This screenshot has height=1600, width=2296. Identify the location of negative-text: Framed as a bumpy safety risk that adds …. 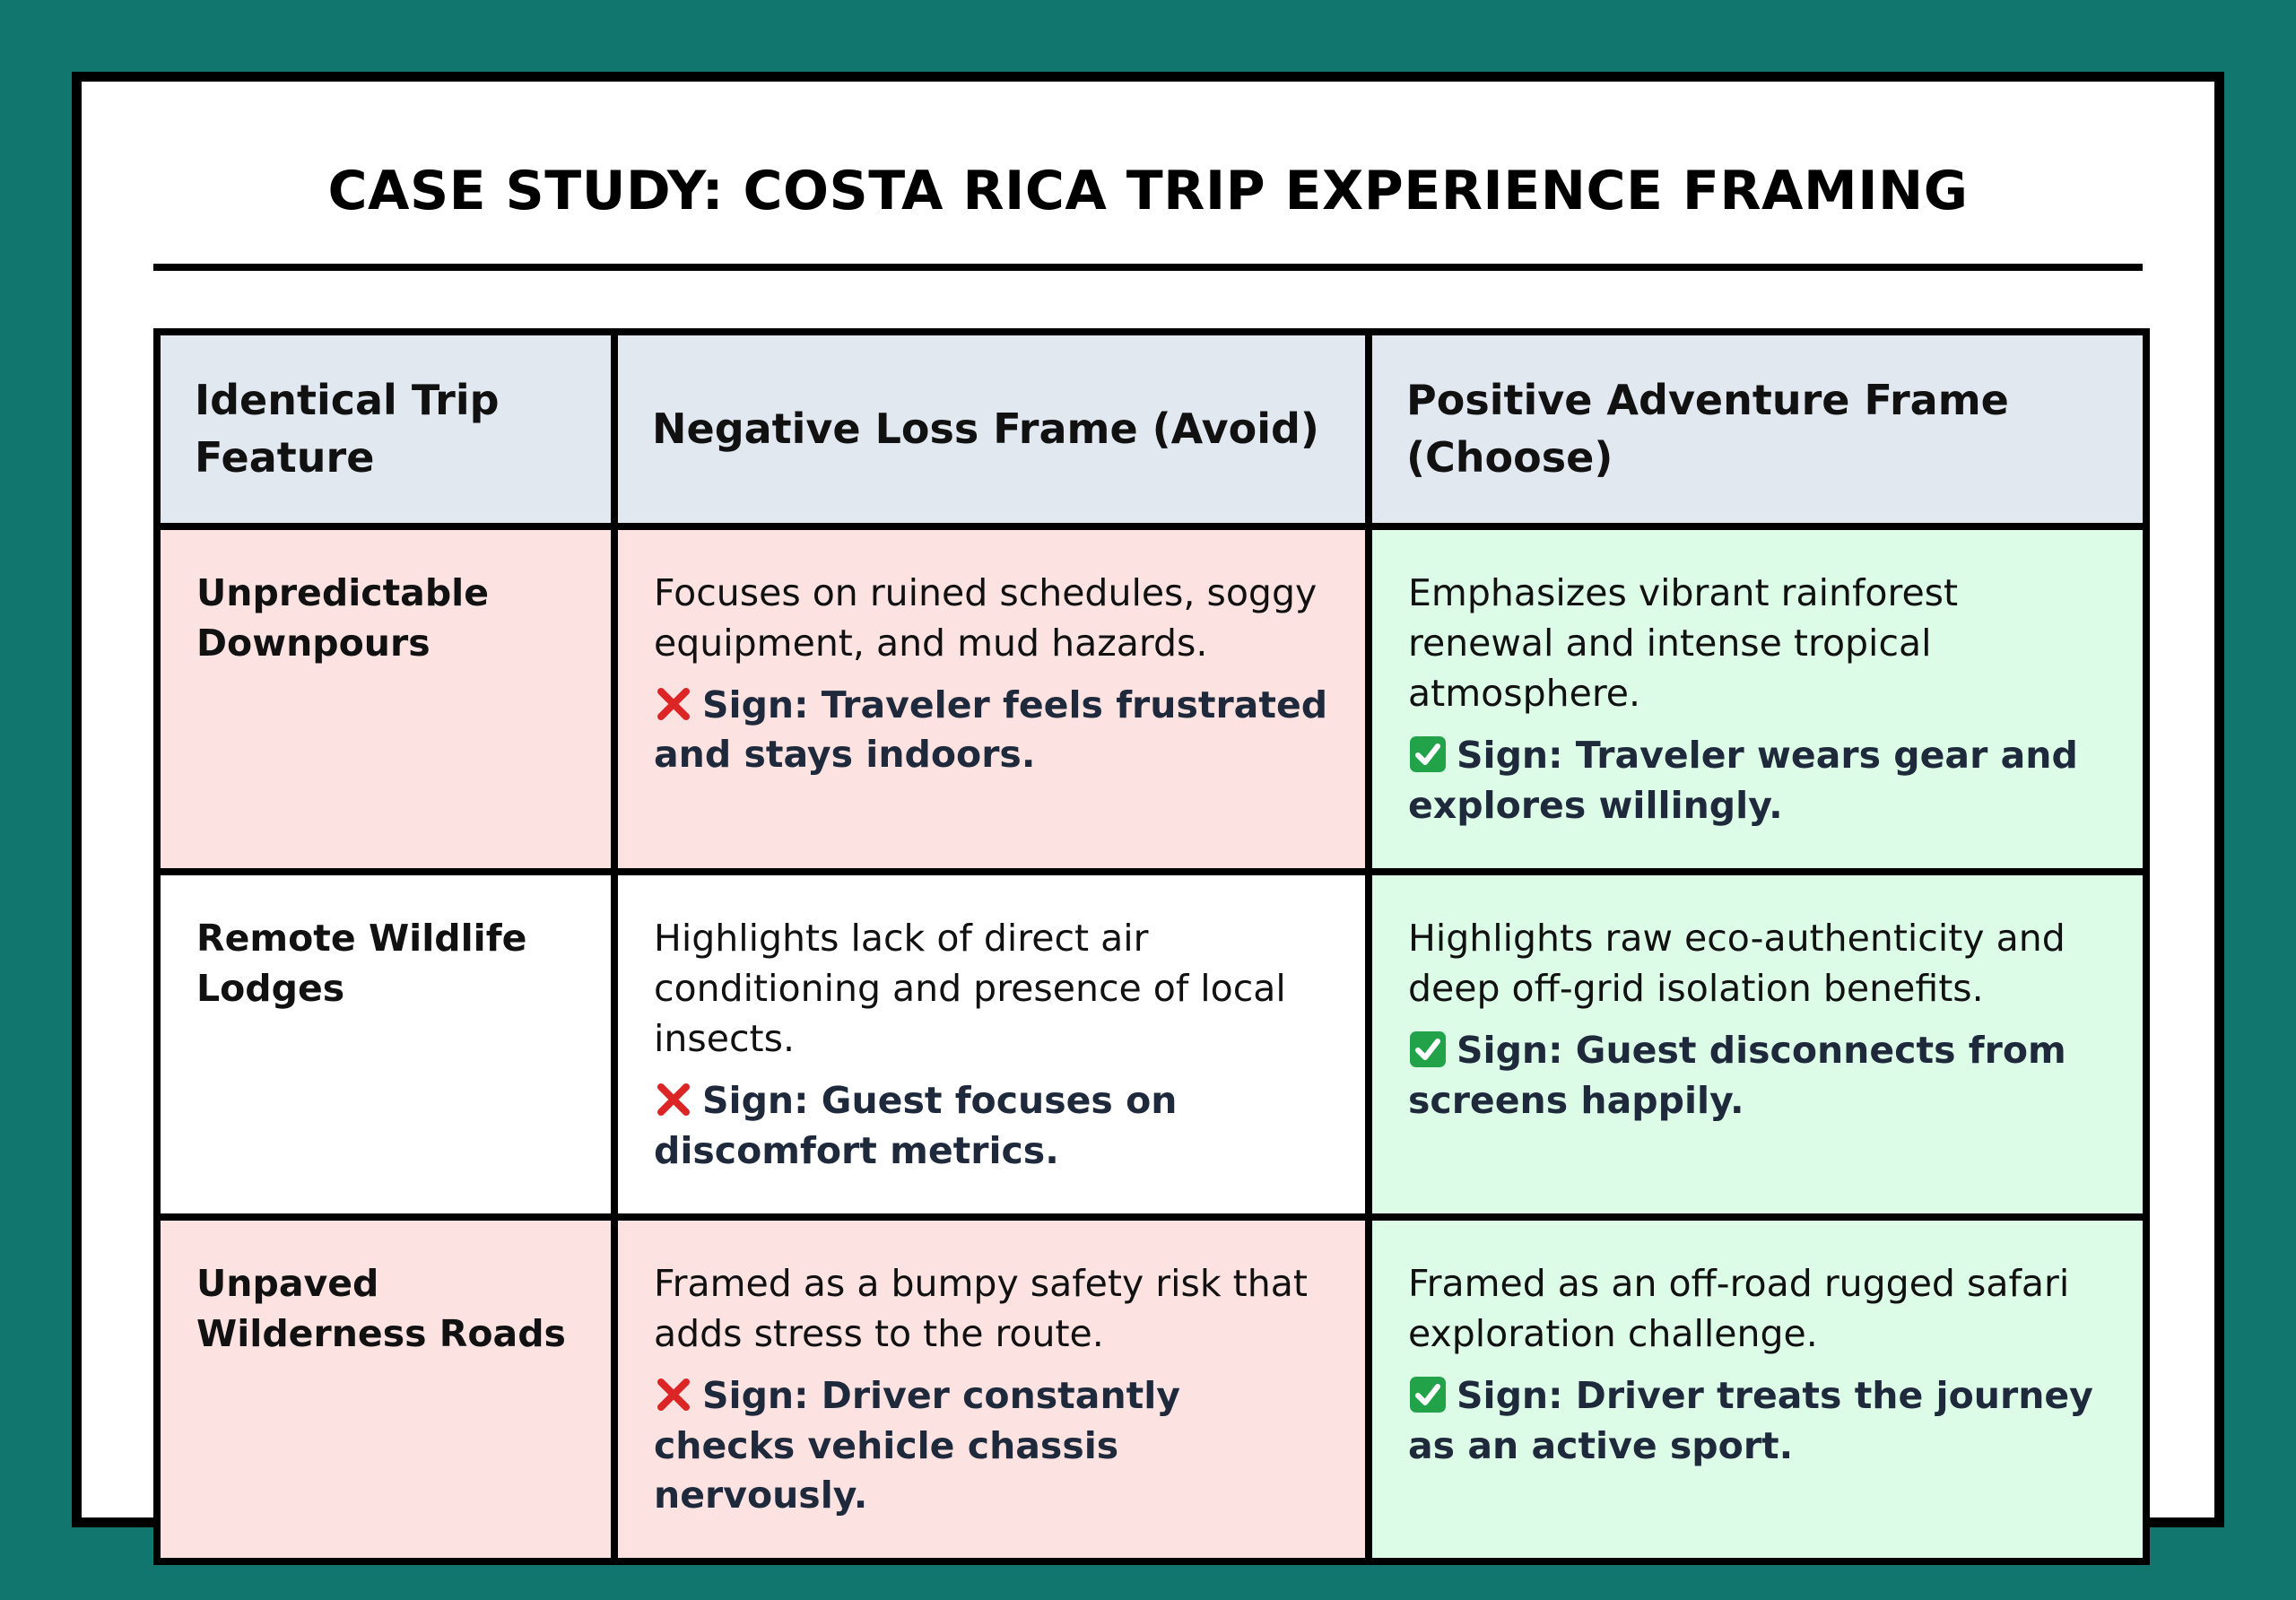
(981, 1309).